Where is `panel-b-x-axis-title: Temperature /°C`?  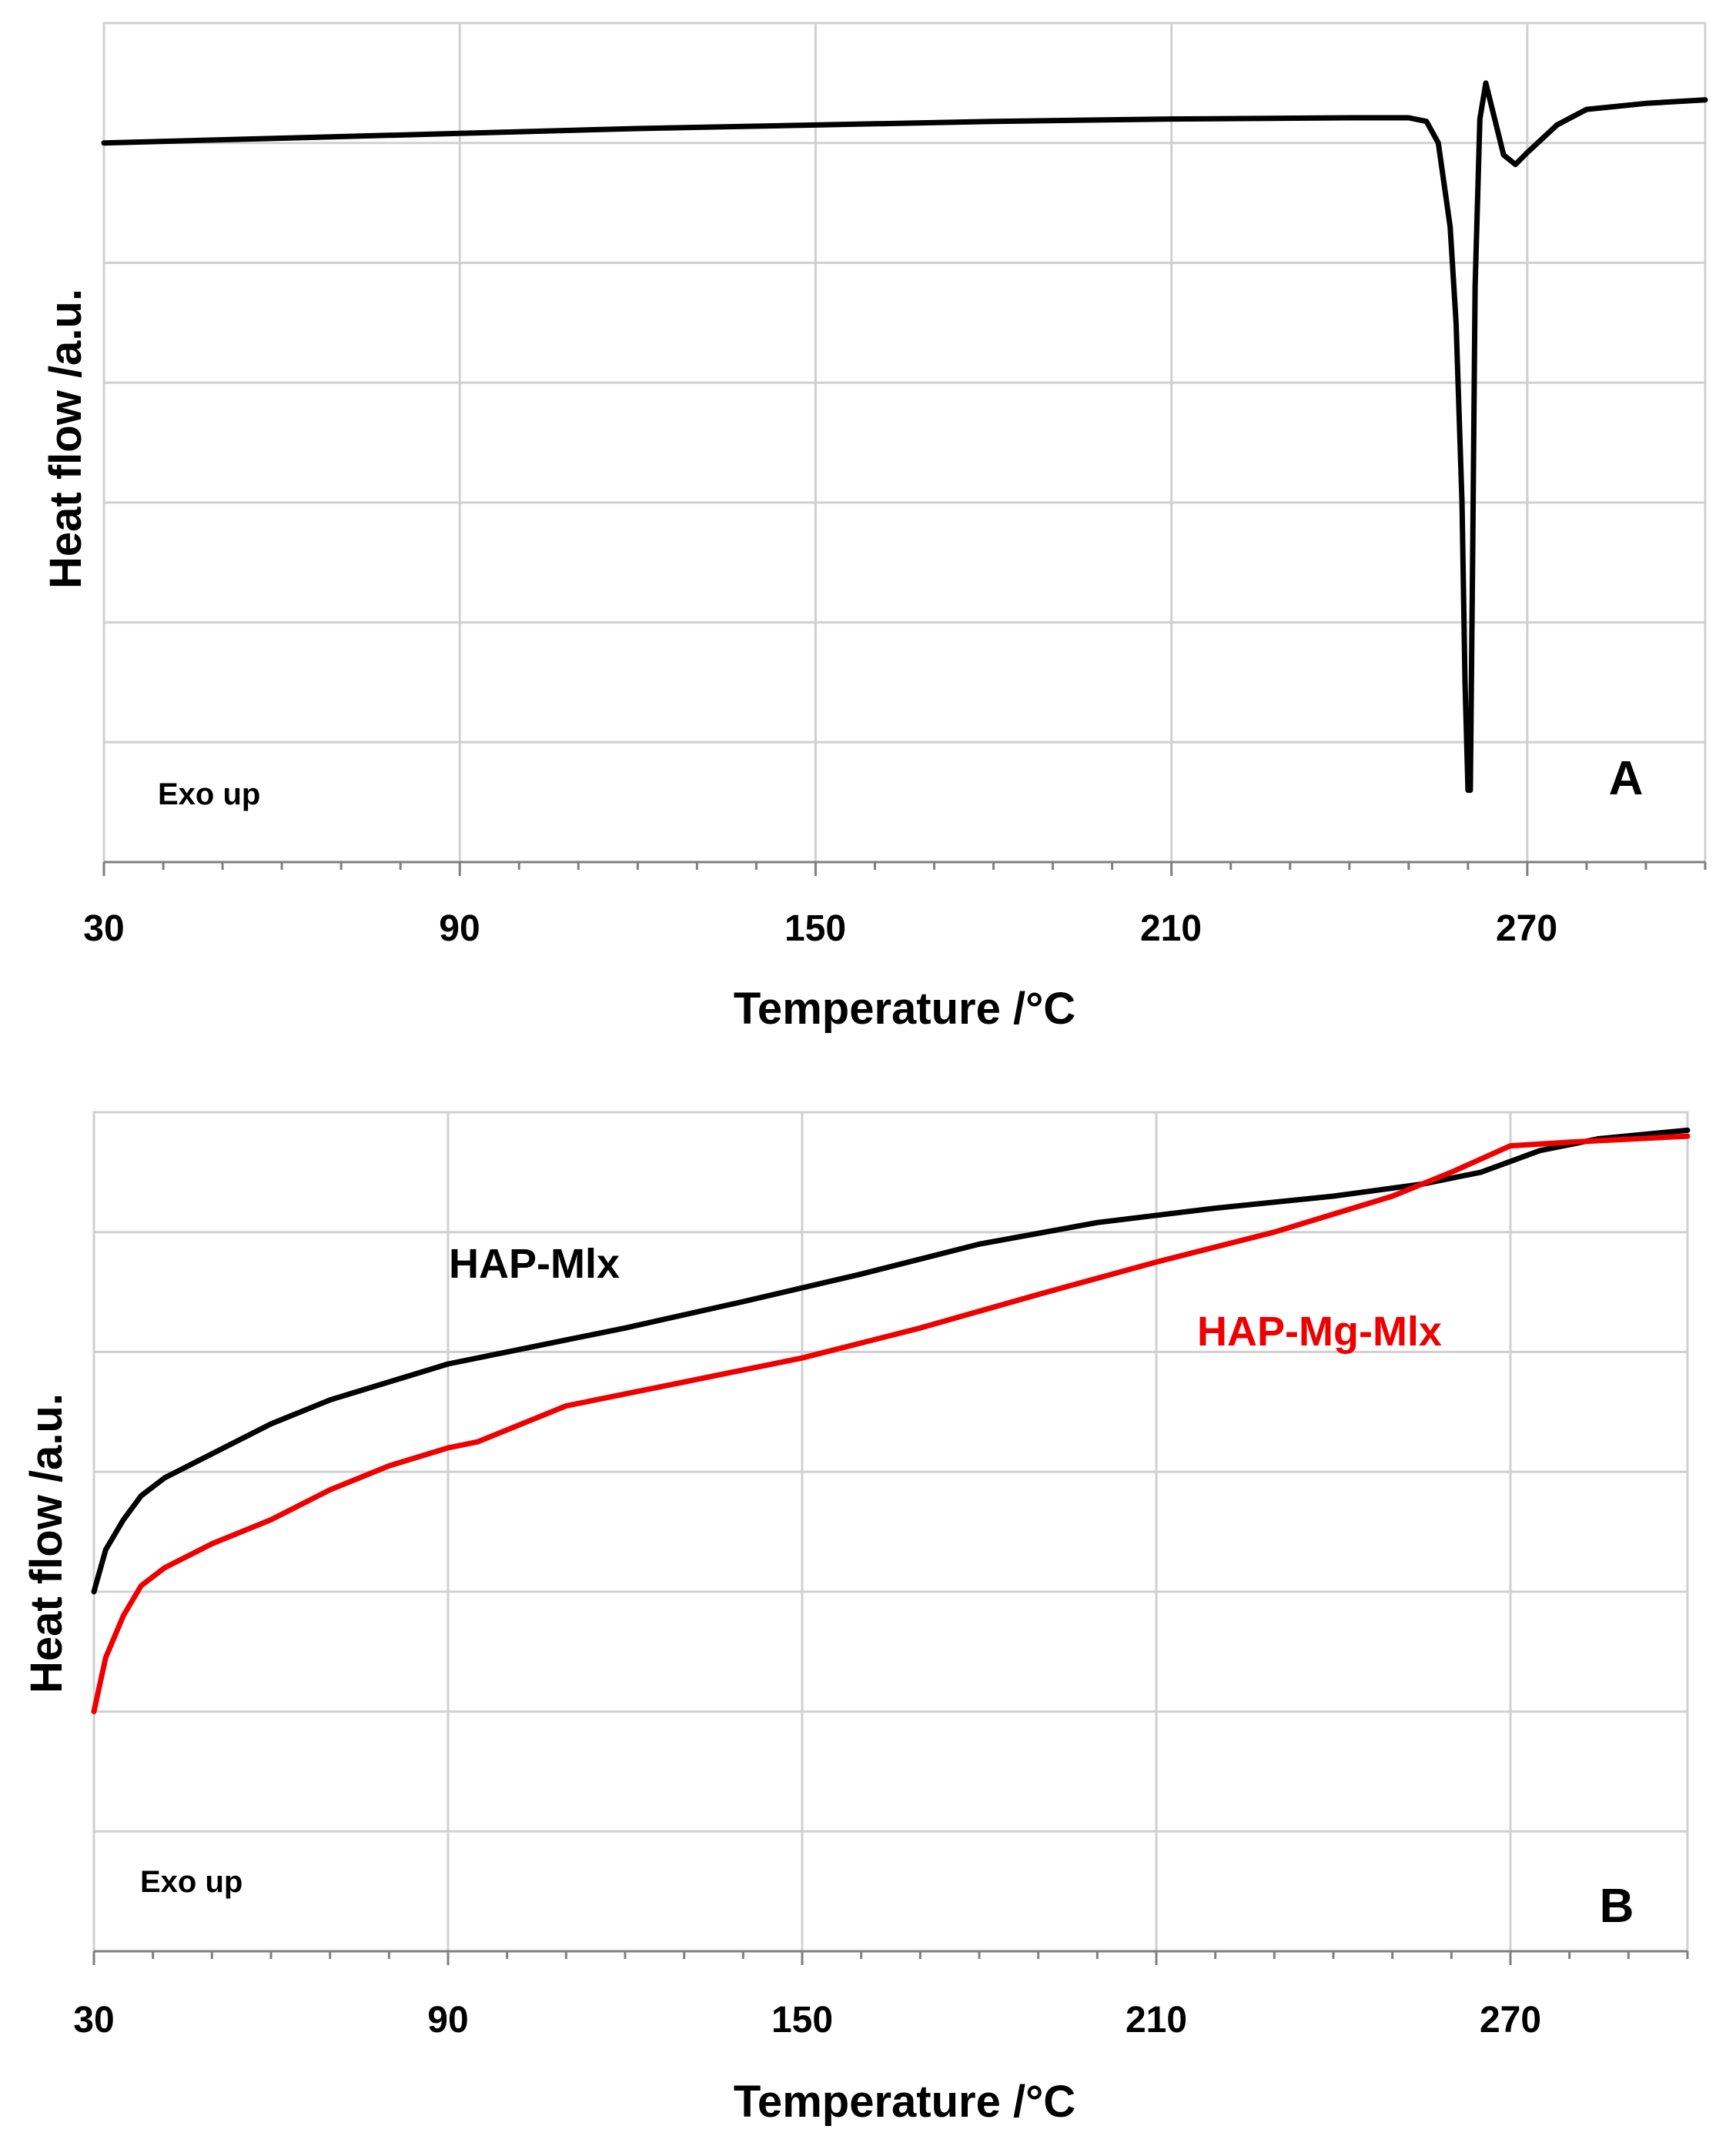
panel-b-x-axis-title: Temperature /°C is located at coordinates (904, 2102).